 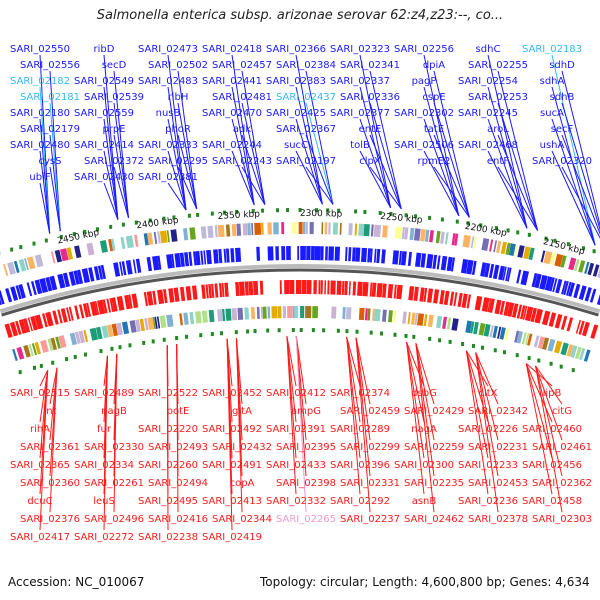 What do you see at coordinates (488, 81) in the screenshot?
I see `top-gene-label: SARI_02254` at bounding box center [488, 81].